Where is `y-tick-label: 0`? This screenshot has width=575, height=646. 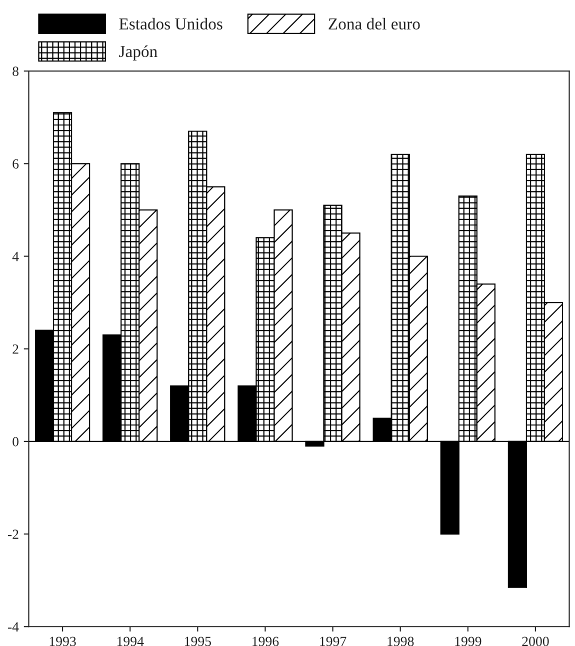 y-tick-label: 0 is located at coordinates (15, 441).